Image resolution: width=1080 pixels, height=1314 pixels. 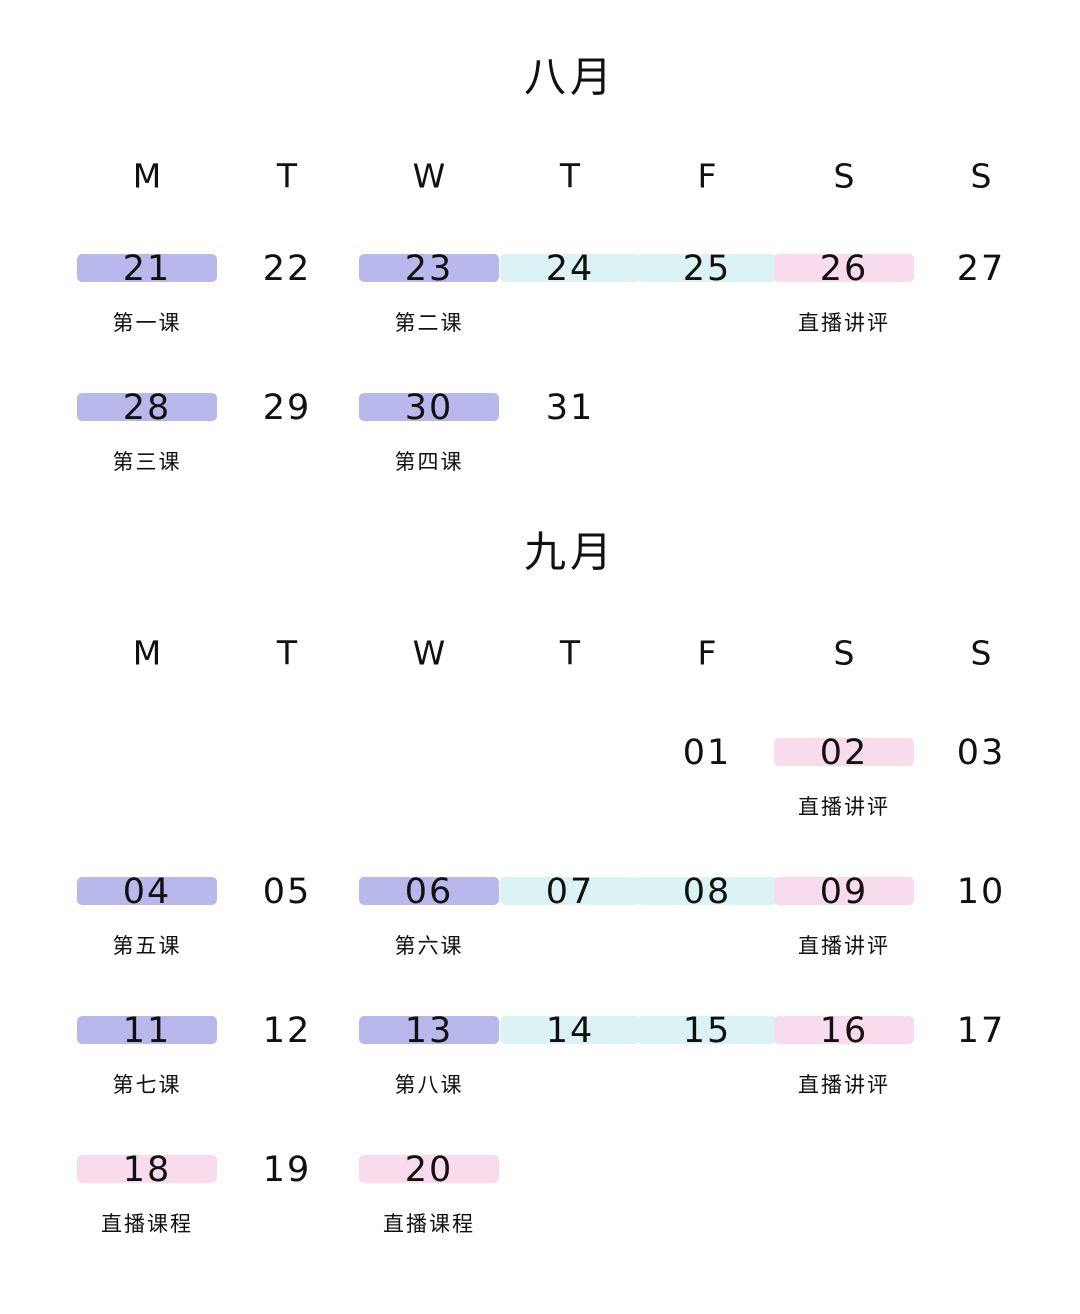 What do you see at coordinates (287, 1031) in the screenshot?
I see `day-number: 12` at bounding box center [287, 1031].